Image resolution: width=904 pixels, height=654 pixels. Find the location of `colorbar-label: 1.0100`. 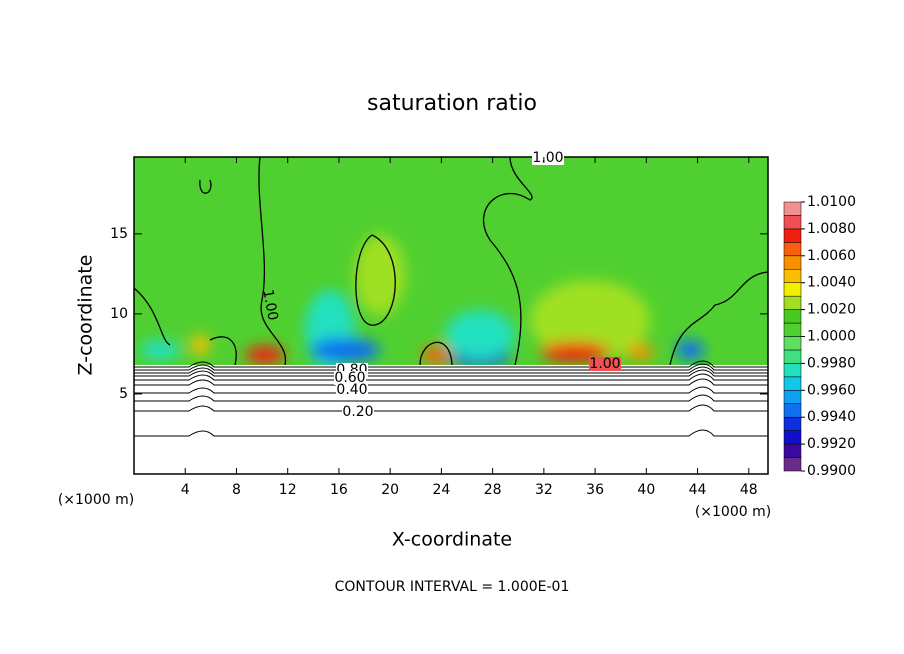

colorbar-label: 1.0100 is located at coordinates (831, 202).